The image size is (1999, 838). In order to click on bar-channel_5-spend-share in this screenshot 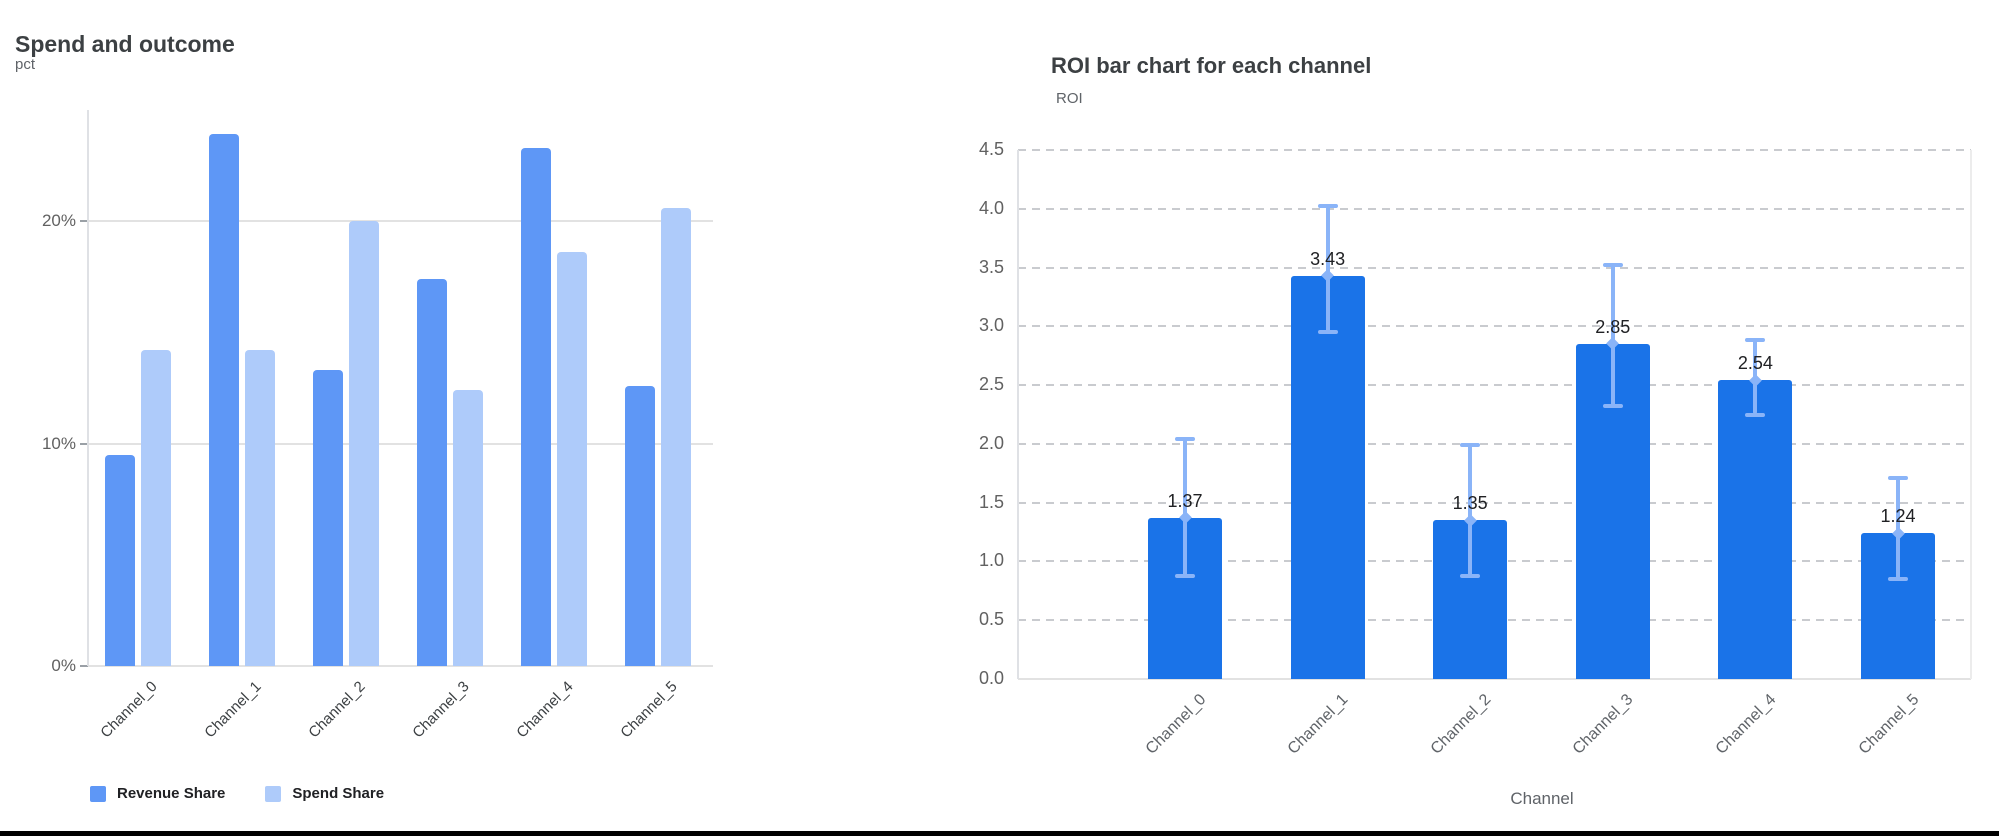, I will do `click(676, 436)`.